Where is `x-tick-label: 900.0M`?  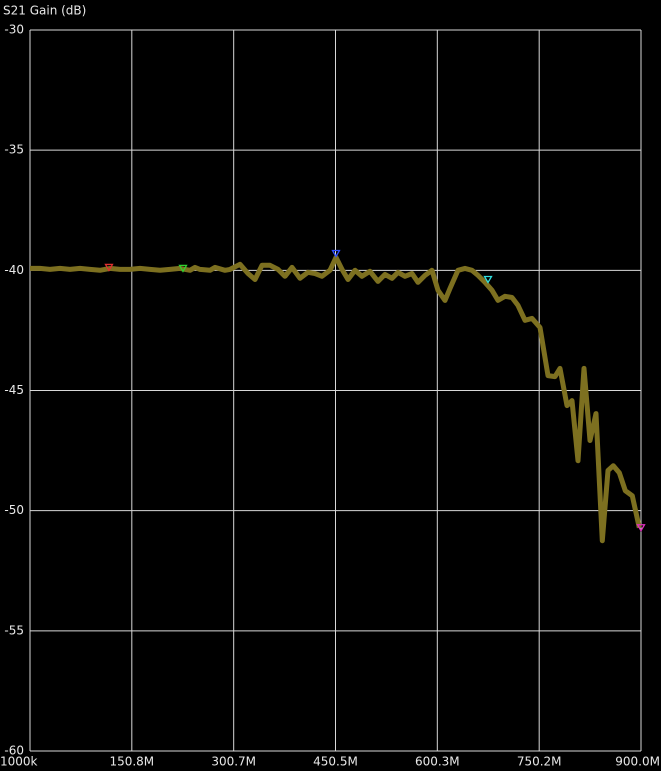
x-tick-label: 900.0M is located at coordinates (637, 762).